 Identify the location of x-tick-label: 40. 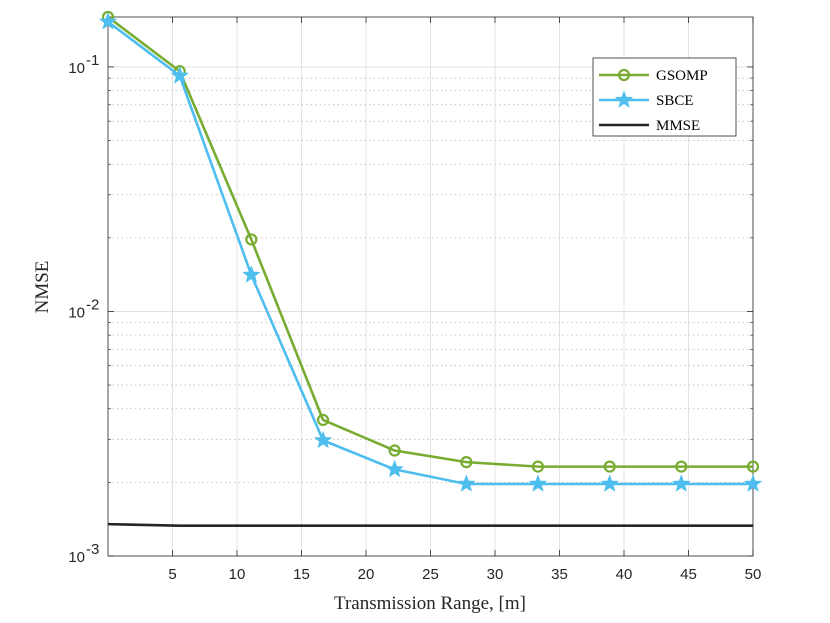
(624, 574).